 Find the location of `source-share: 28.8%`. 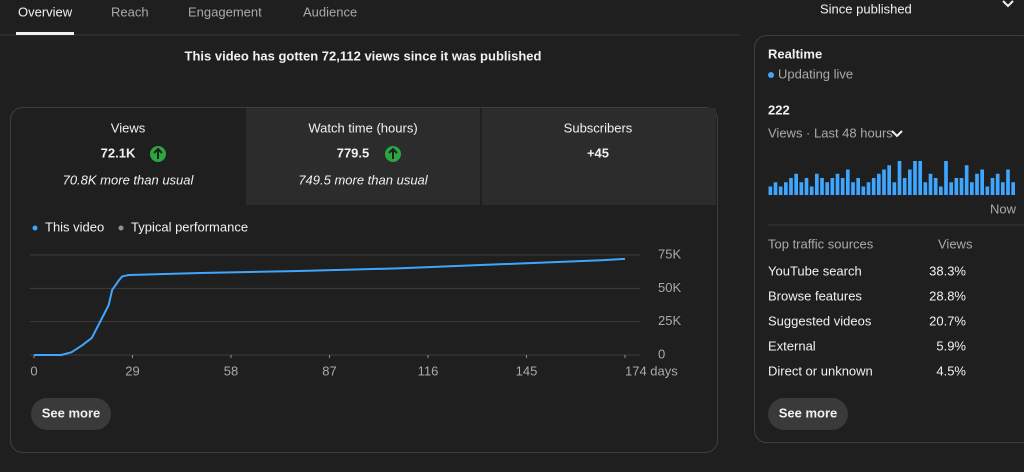

source-share: 28.8% is located at coordinates (947, 295).